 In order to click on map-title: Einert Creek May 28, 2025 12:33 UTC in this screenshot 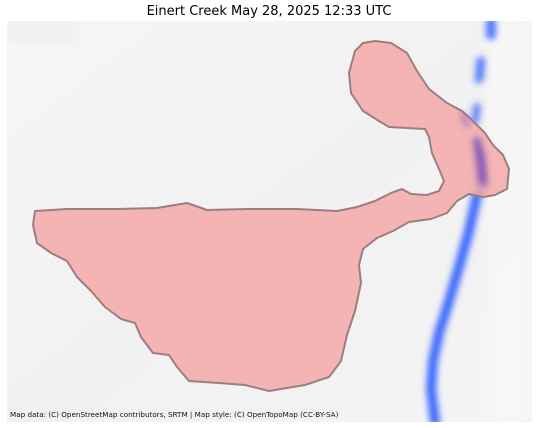, I will do `click(269, 11)`.